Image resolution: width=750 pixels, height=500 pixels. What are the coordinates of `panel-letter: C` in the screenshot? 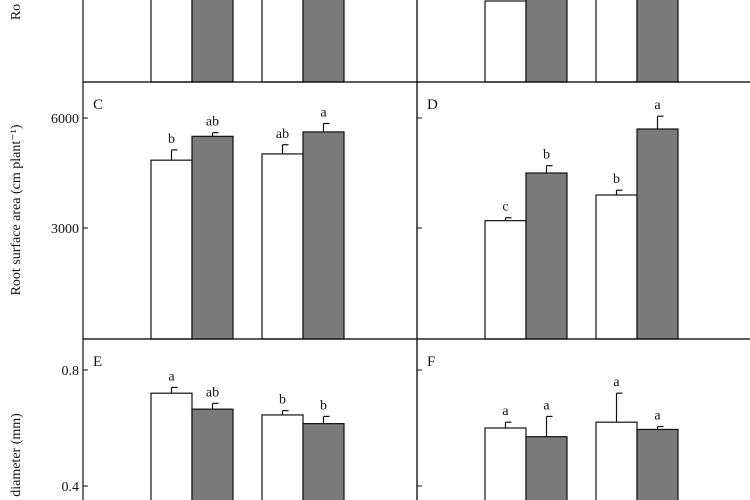 It's located at (98, 105).